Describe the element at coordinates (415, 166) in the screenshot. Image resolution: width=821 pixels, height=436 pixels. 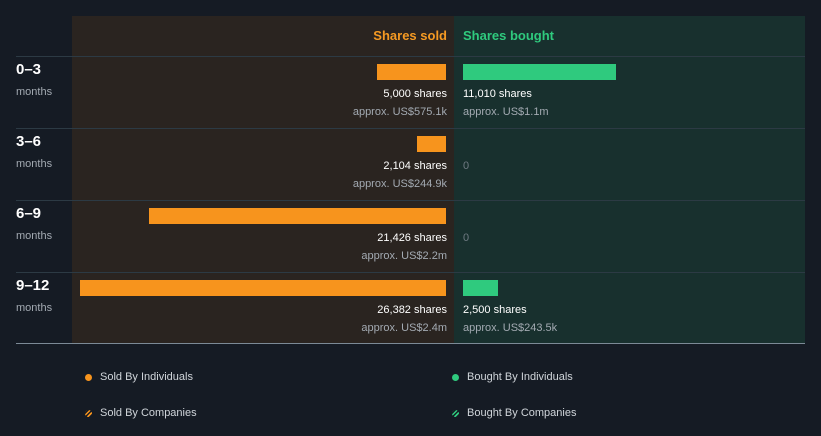
I see `shares-sold-value: 2,104 shares` at that location.